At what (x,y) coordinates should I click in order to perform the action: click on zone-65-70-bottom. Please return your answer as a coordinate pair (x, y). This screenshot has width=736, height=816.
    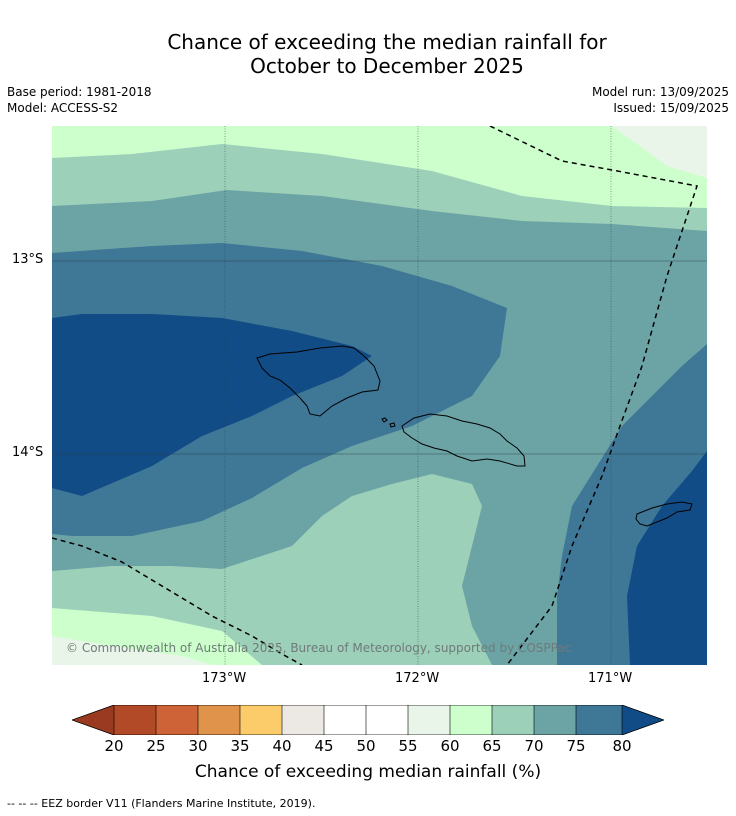
    Looking at the image, I should click on (272, 569).